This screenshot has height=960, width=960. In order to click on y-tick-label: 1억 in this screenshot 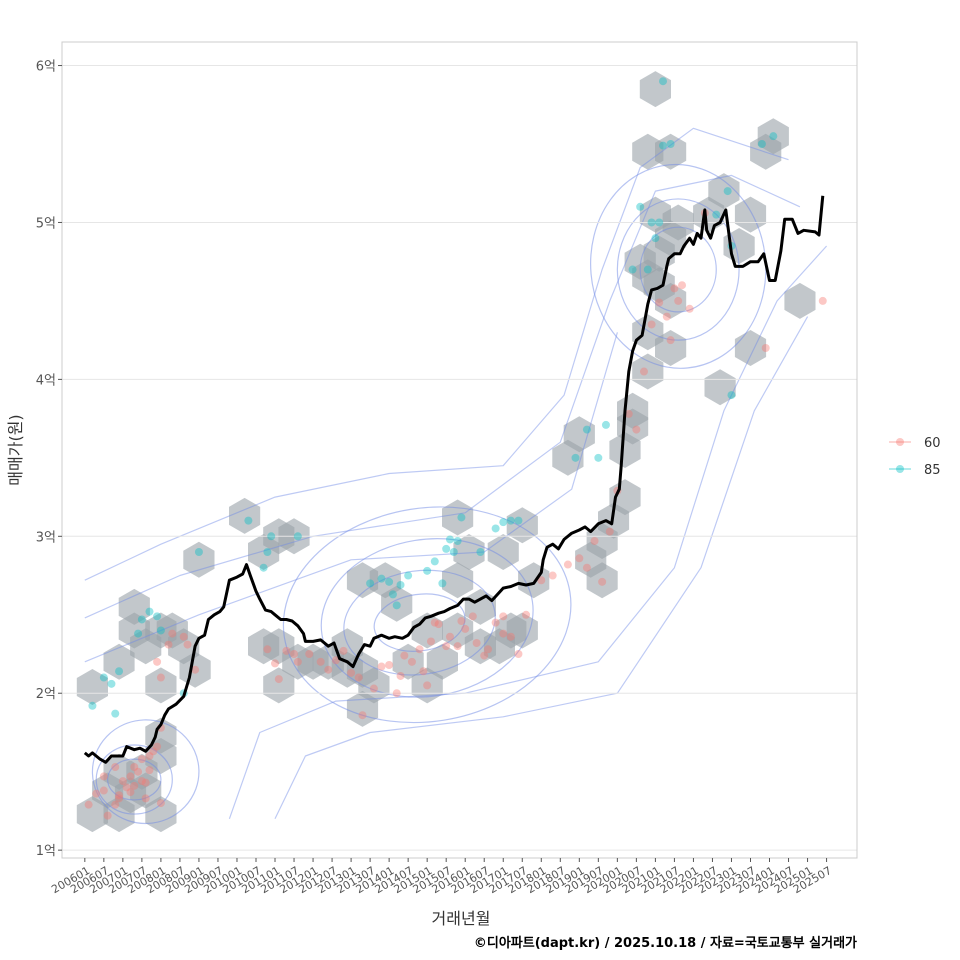, I will do `click(46, 851)`.